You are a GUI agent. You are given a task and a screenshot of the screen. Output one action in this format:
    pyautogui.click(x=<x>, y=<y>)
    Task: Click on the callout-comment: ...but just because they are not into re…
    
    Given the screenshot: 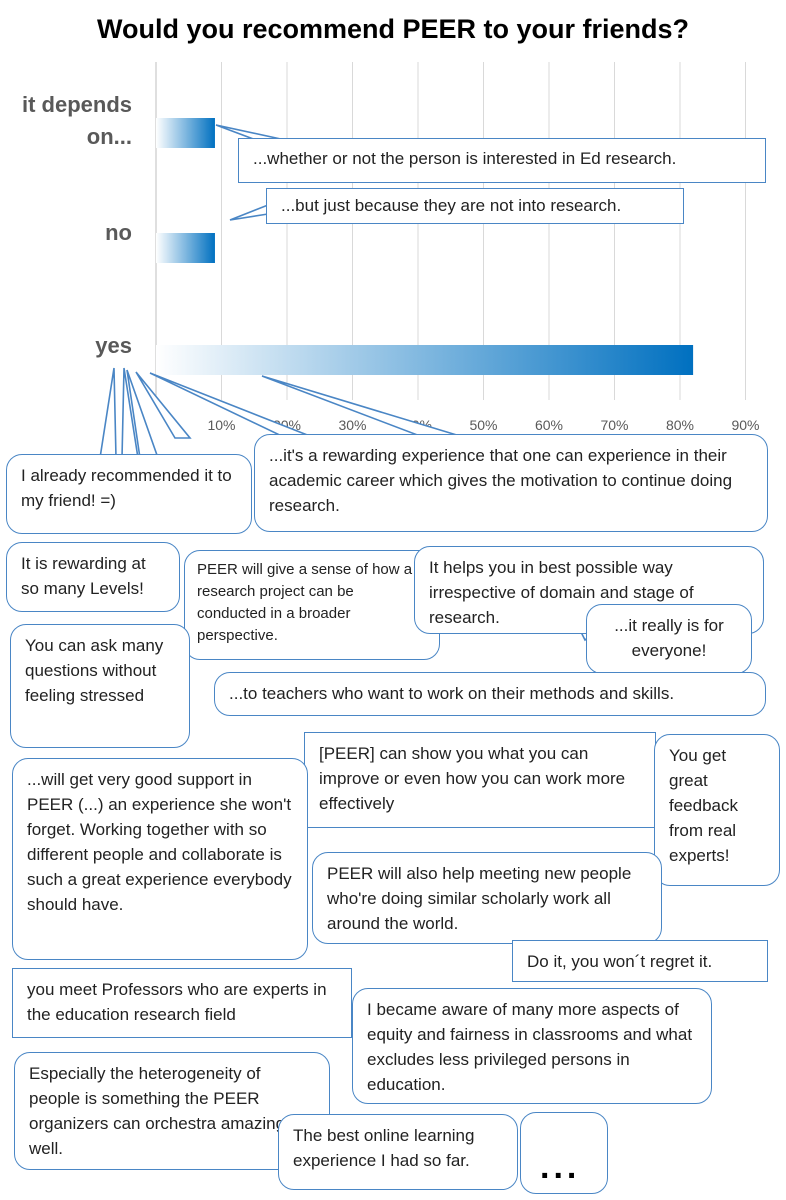 What is the action you would take?
    pyautogui.click(x=475, y=206)
    